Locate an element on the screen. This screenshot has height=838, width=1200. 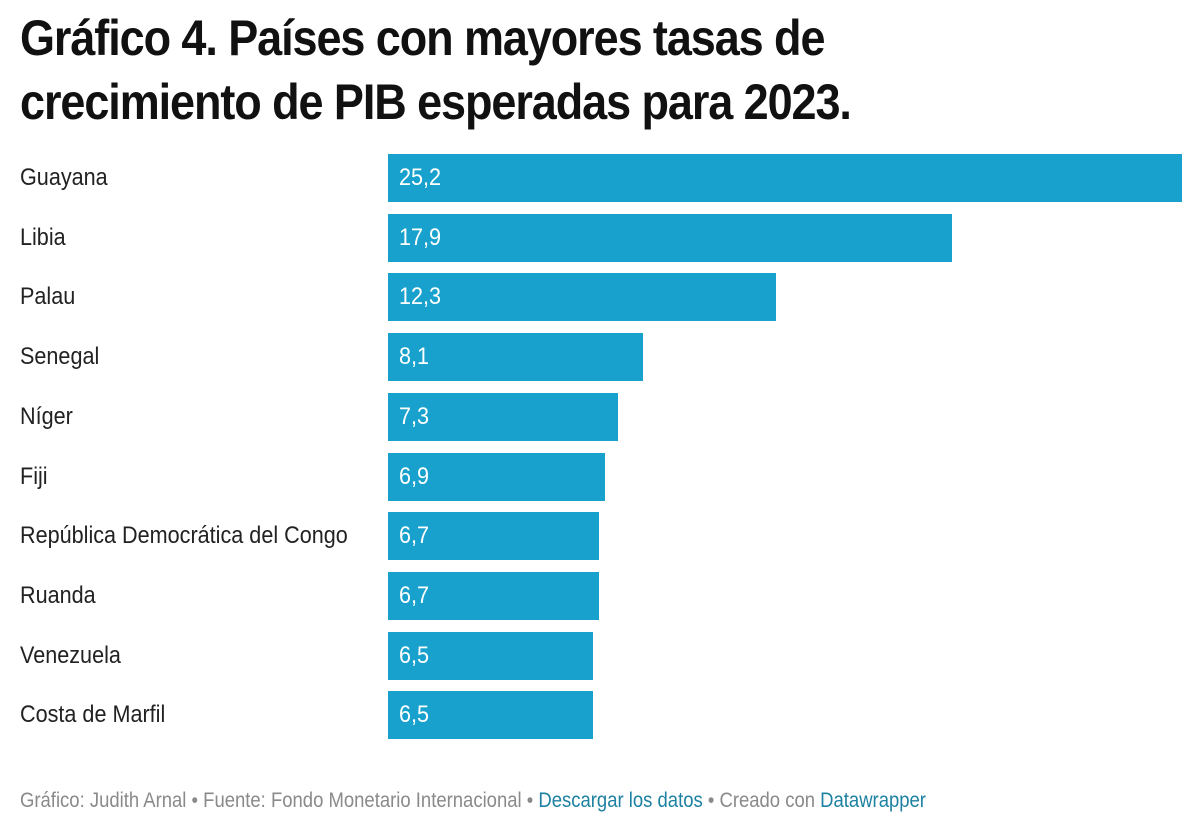
category-label: Venezuela is located at coordinates (70, 655).